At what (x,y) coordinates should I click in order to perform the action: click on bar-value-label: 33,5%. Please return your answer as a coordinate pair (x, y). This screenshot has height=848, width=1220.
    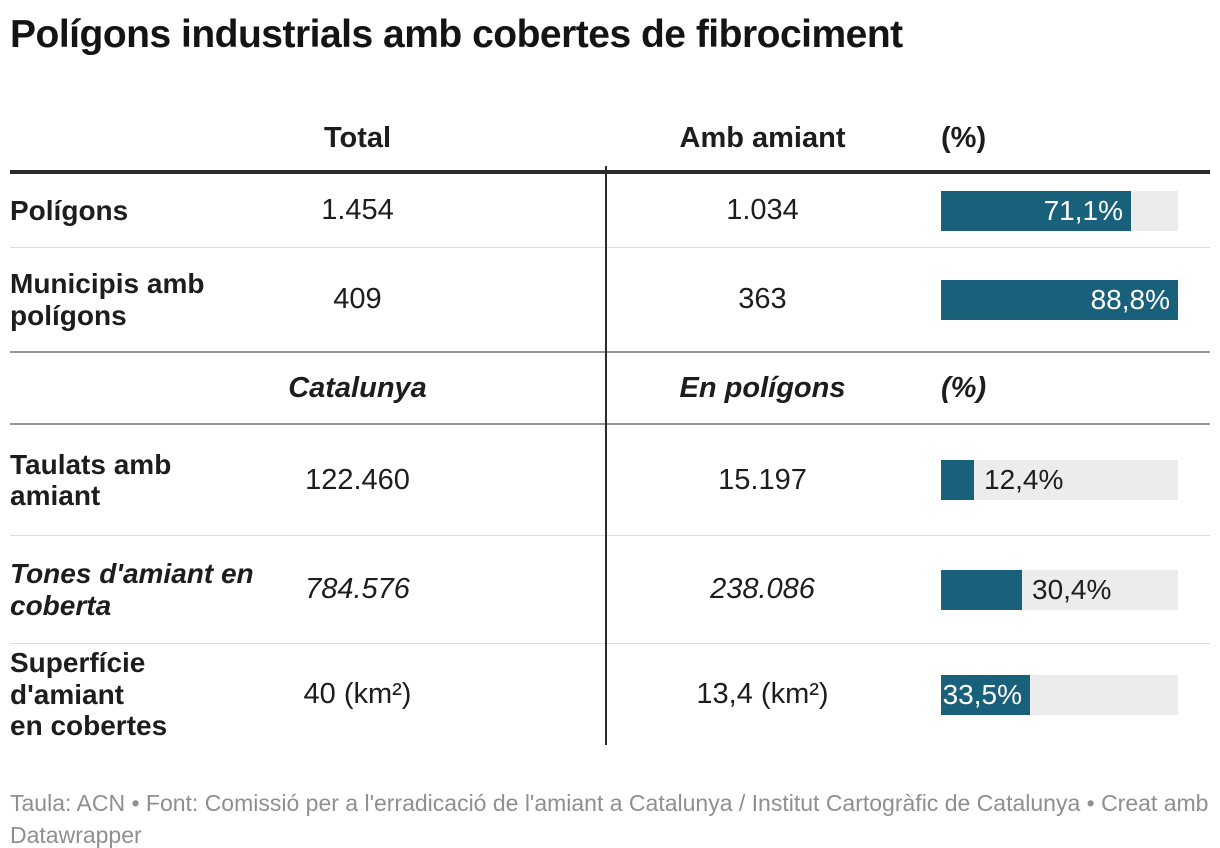
    Looking at the image, I should click on (982, 694).